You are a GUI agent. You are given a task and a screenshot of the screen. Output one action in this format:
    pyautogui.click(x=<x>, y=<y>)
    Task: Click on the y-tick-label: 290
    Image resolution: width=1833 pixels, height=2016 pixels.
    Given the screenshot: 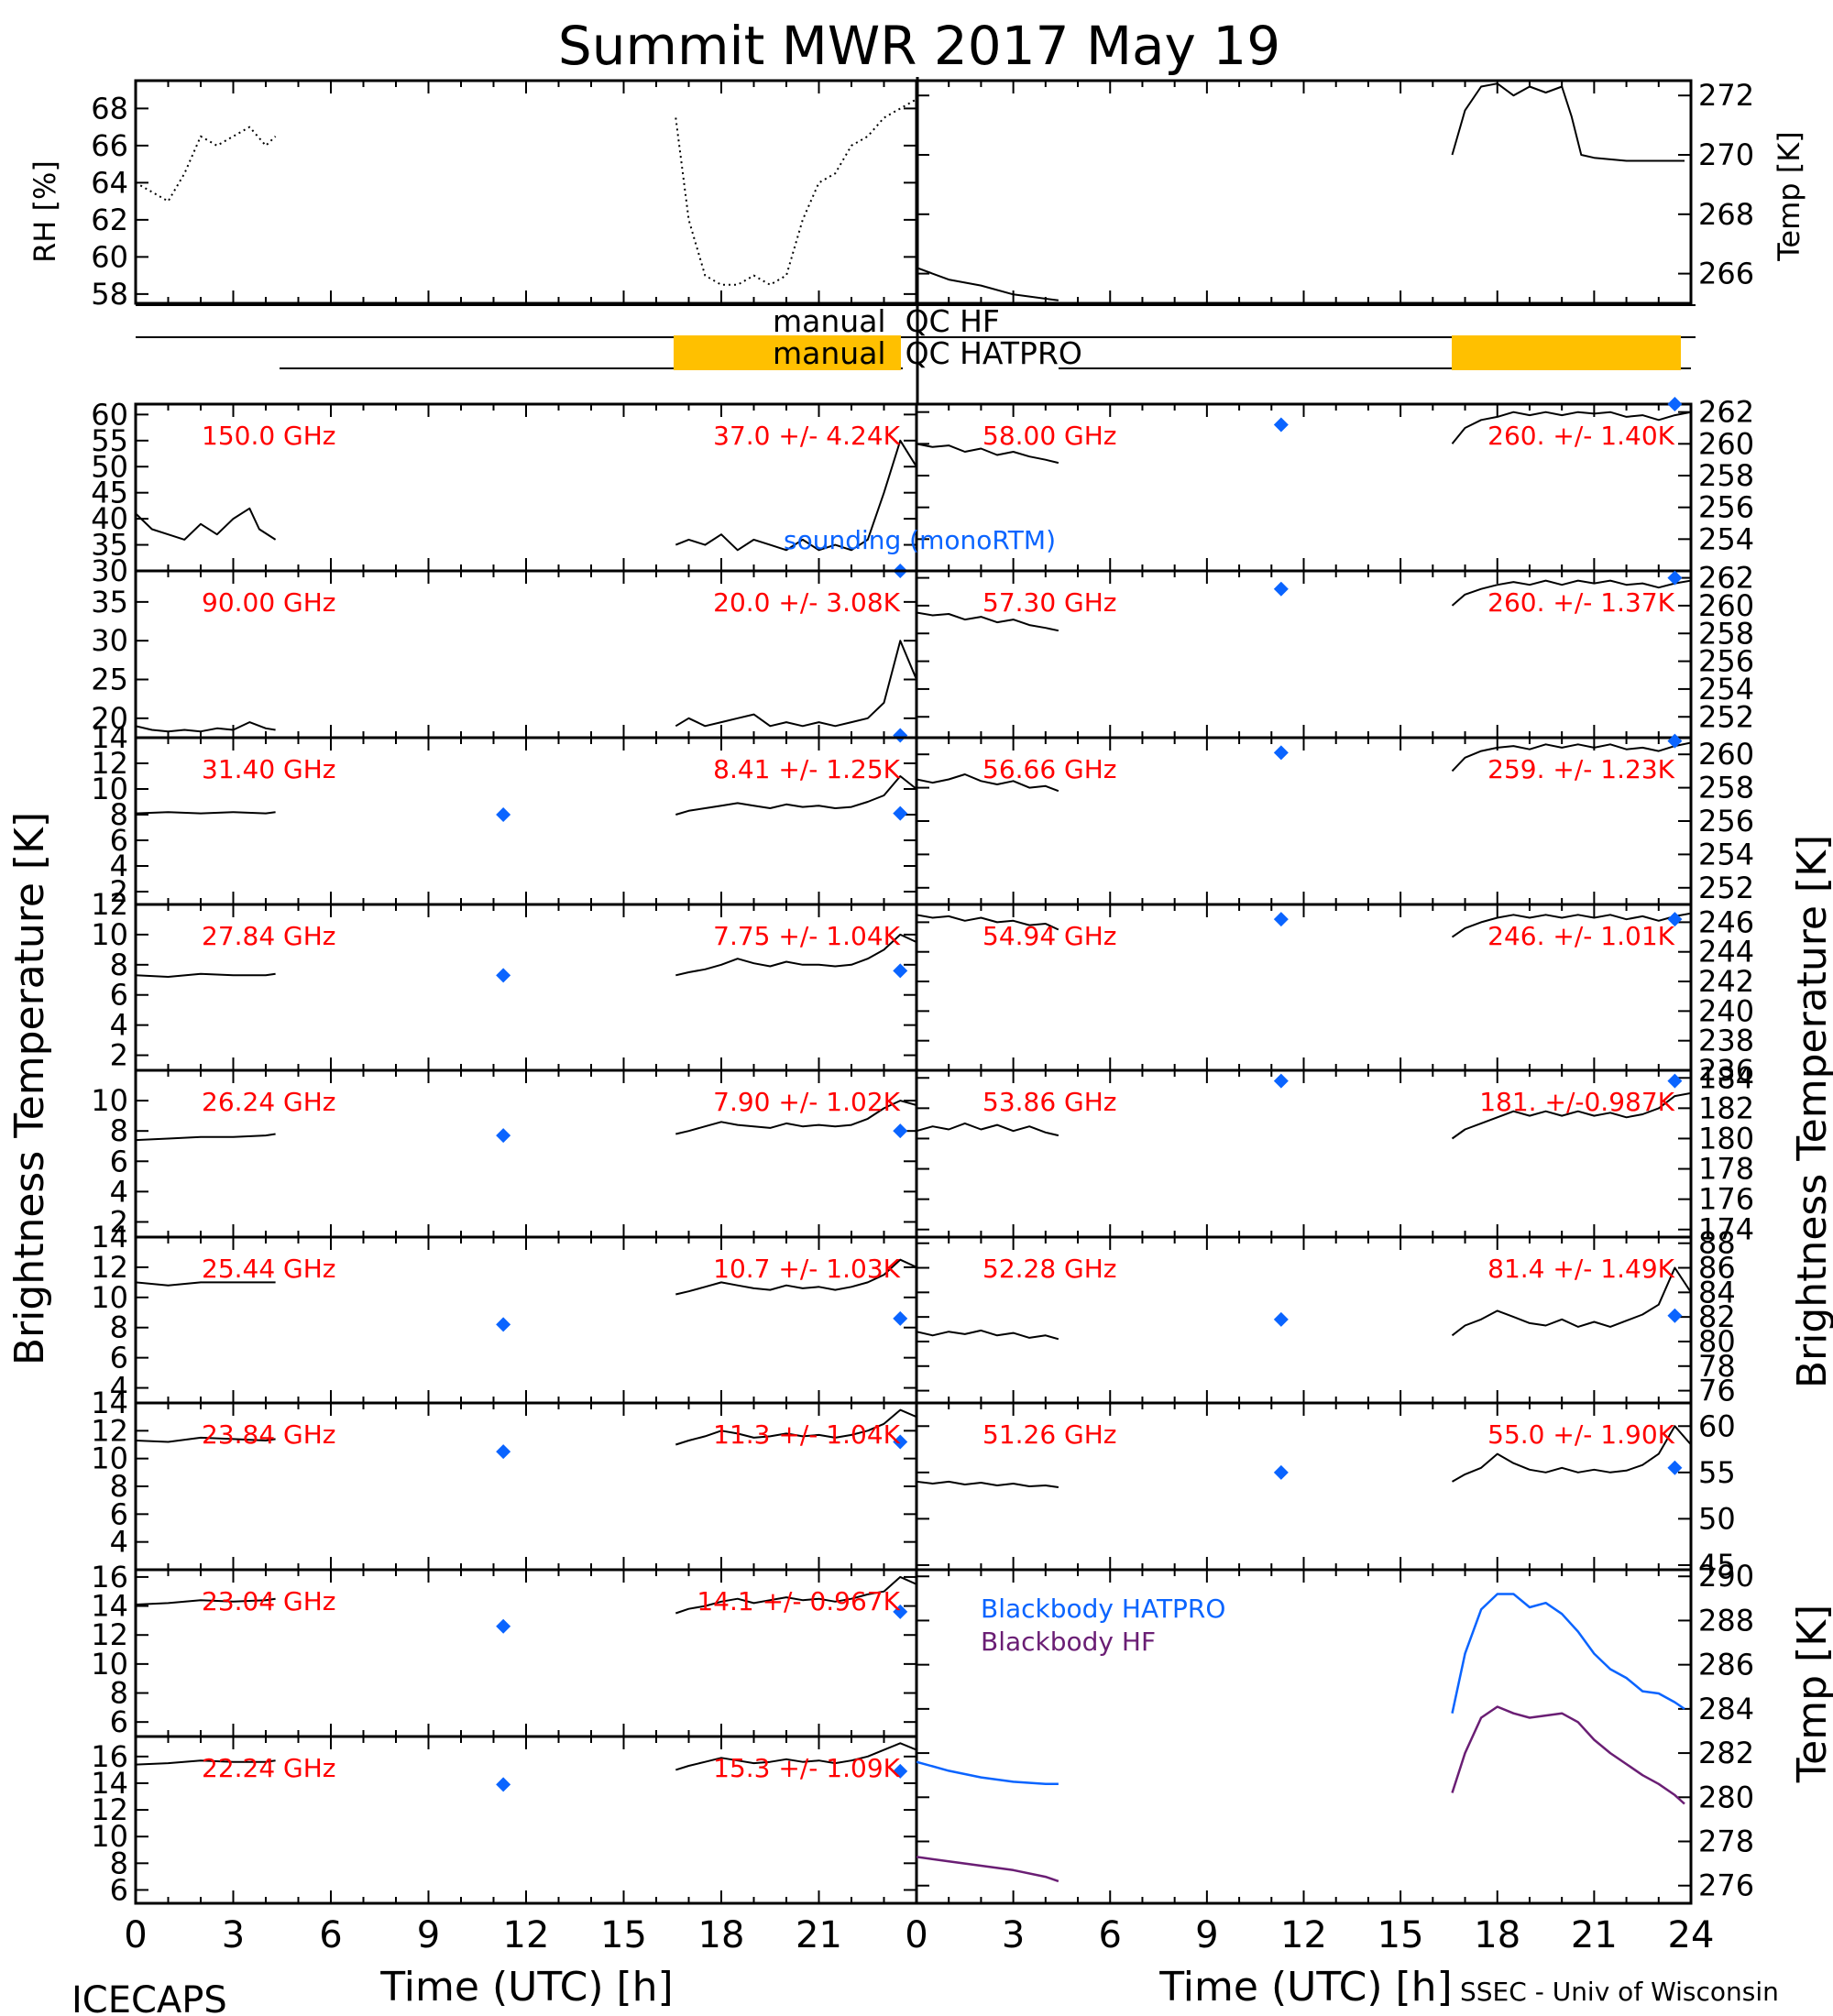 What is the action you would take?
    pyautogui.click(x=1726, y=1576)
    